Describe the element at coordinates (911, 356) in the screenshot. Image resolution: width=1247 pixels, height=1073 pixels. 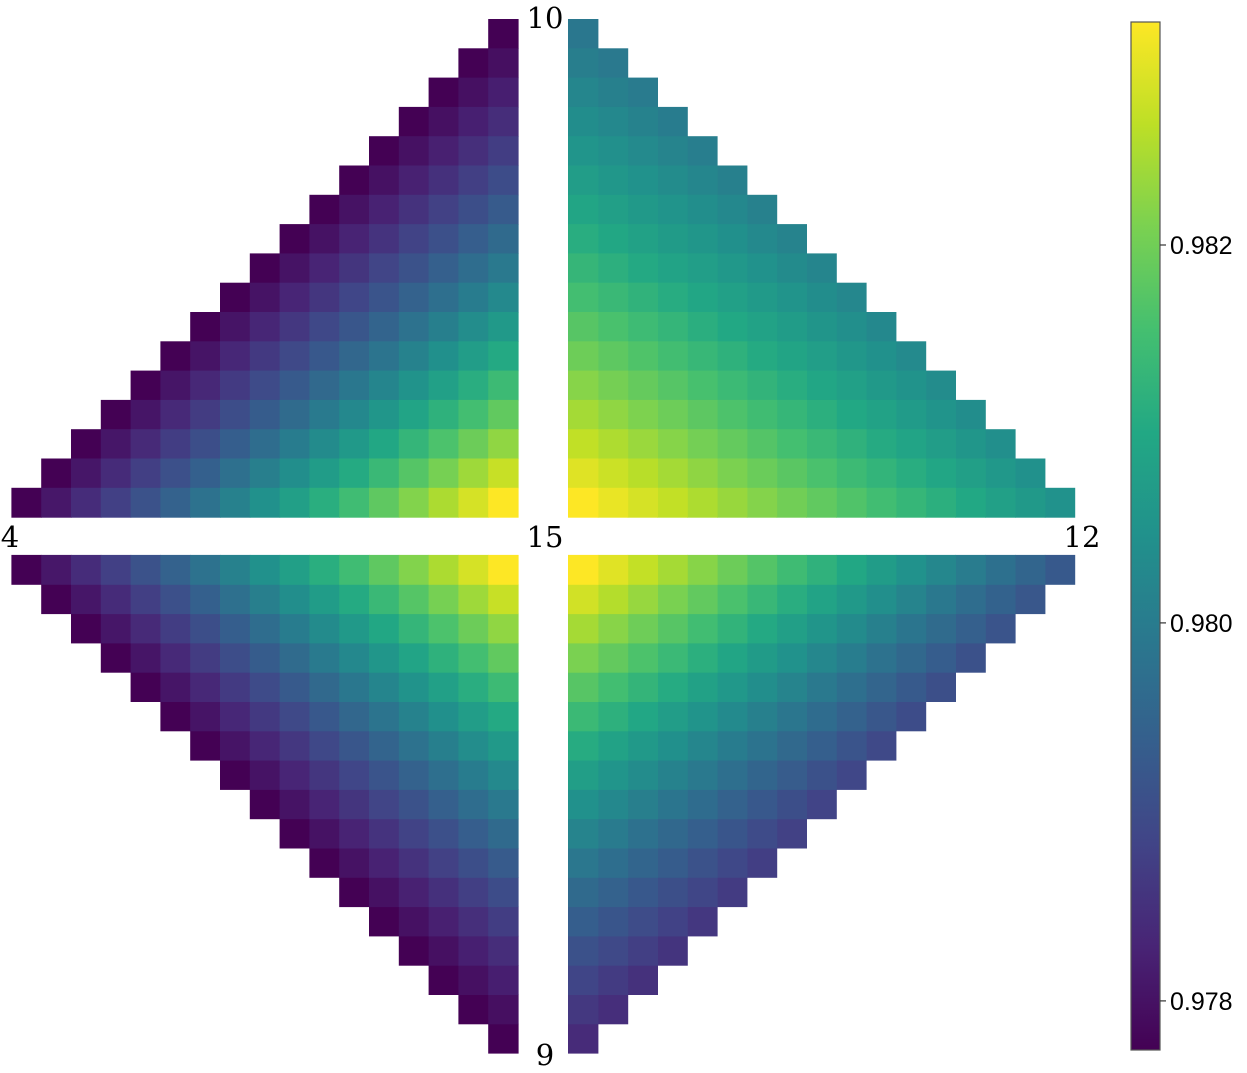
I see `heatmap-cell-upper-right-r12-c1` at that location.